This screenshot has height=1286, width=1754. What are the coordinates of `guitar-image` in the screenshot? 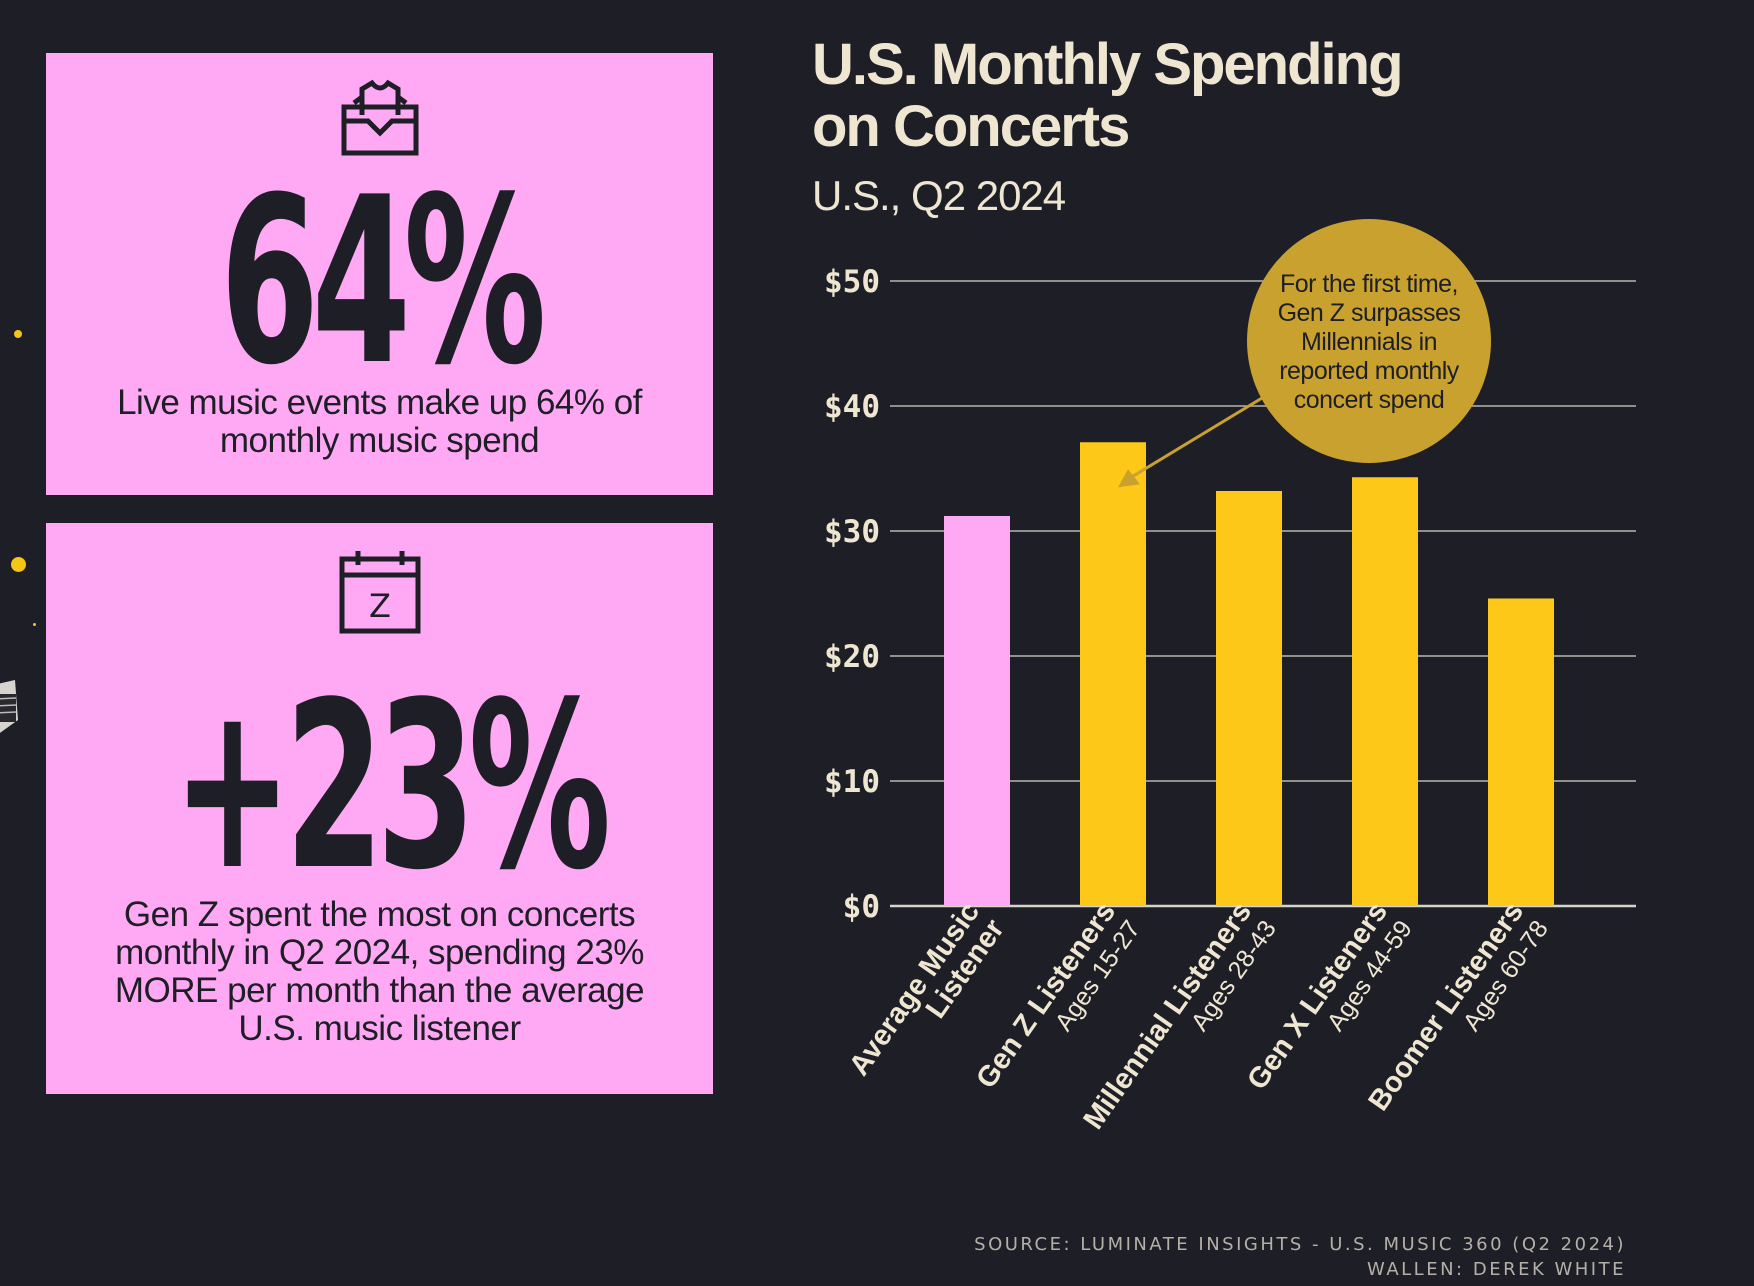 It's located at (9, 735).